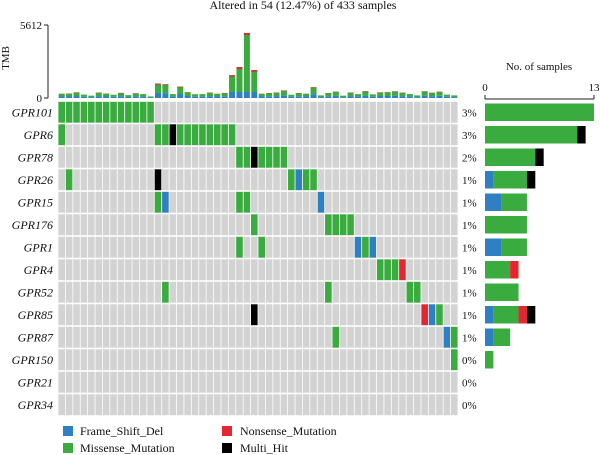 This screenshot has width=600, height=455. I want to click on gene-label: GPR26, so click(35, 180).